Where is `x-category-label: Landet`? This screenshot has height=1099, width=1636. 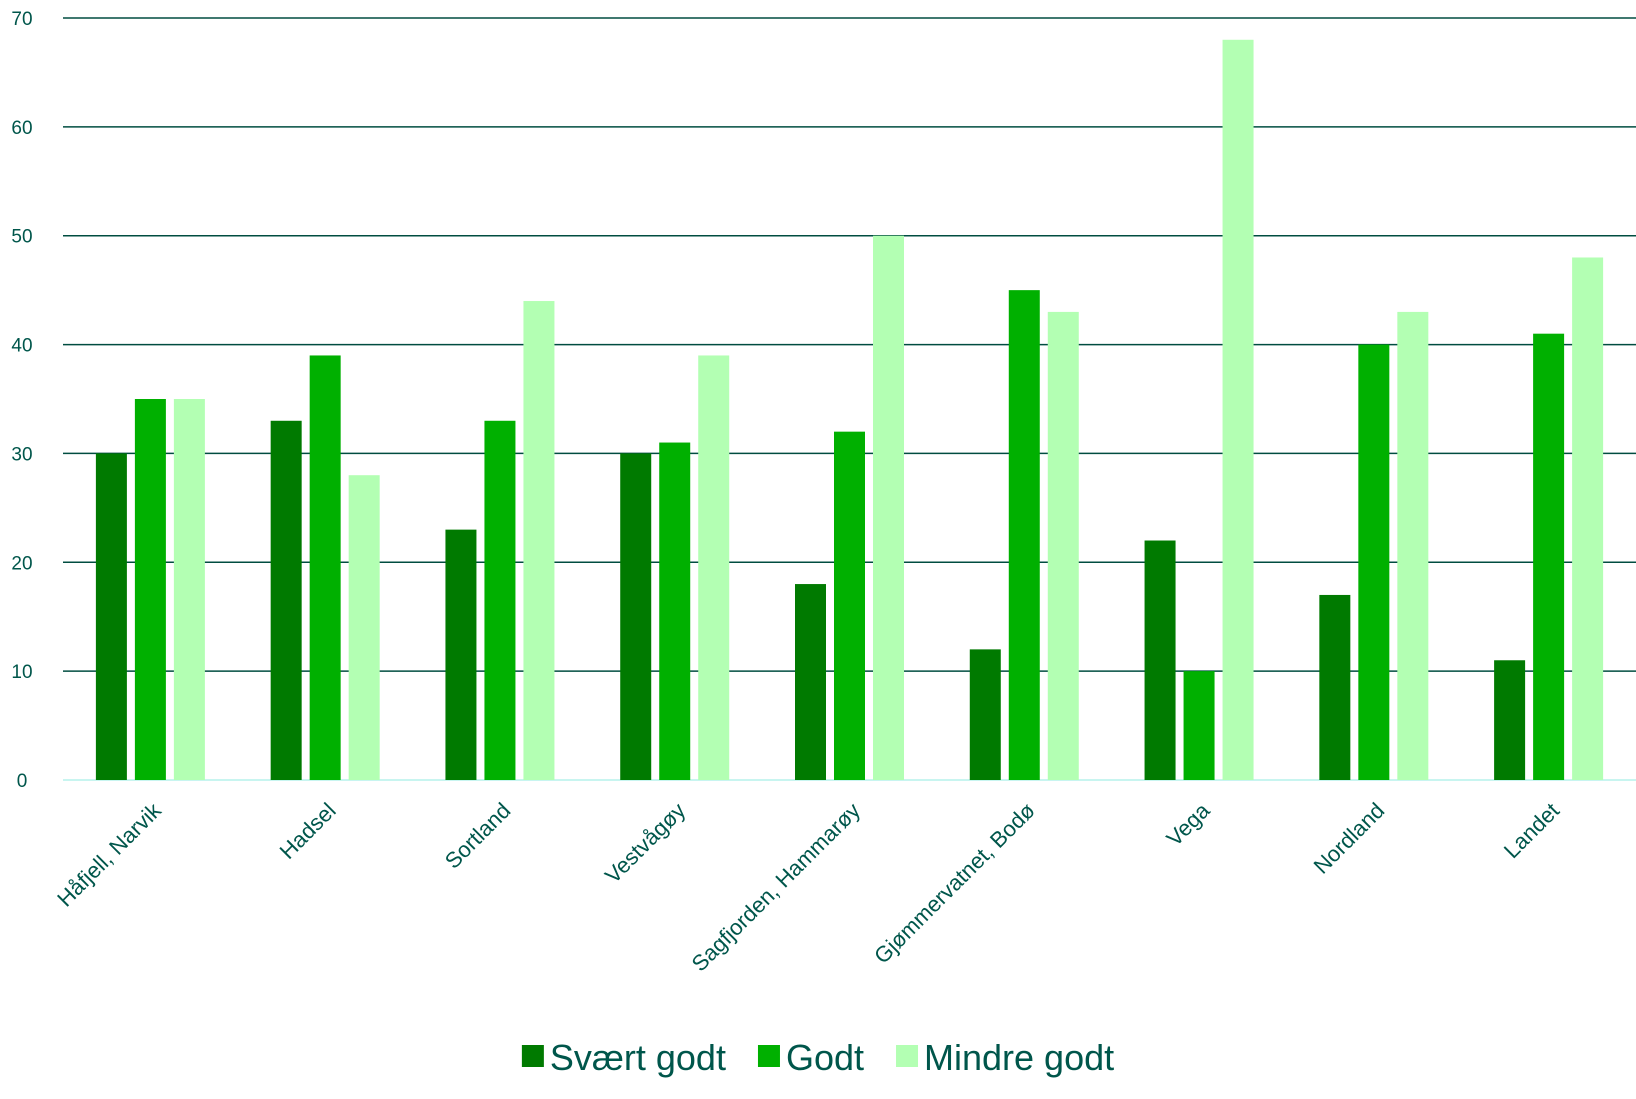
x-category-label: Landet is located at coordinates (1531, 830).